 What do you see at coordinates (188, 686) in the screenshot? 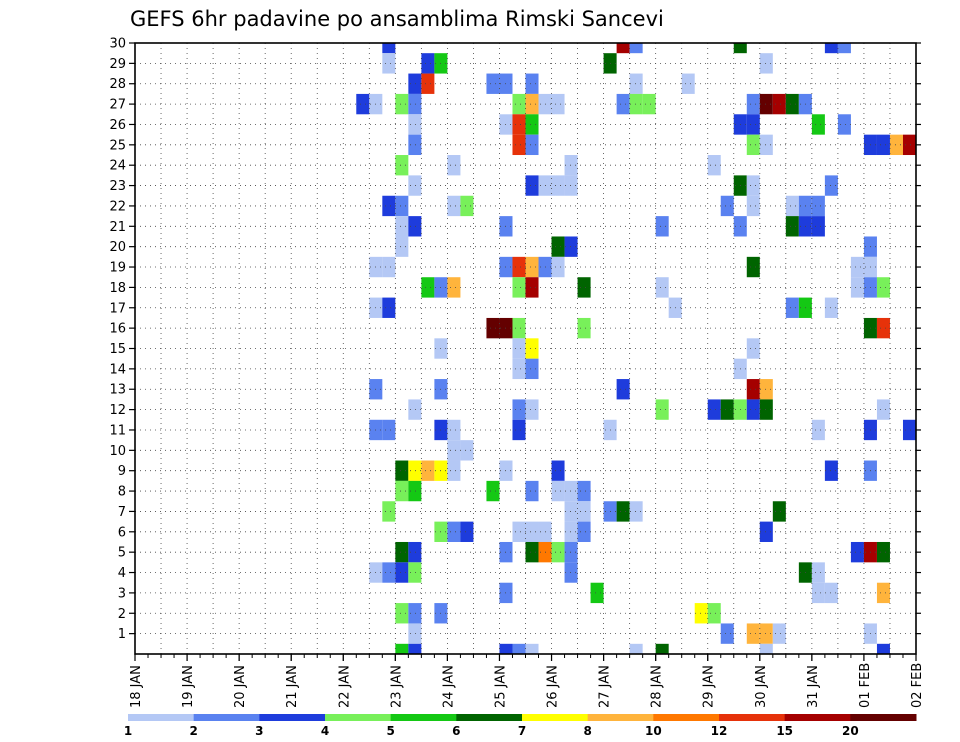
I see `x-tick-label: 19 JAN` at bounding box center [188, 686].